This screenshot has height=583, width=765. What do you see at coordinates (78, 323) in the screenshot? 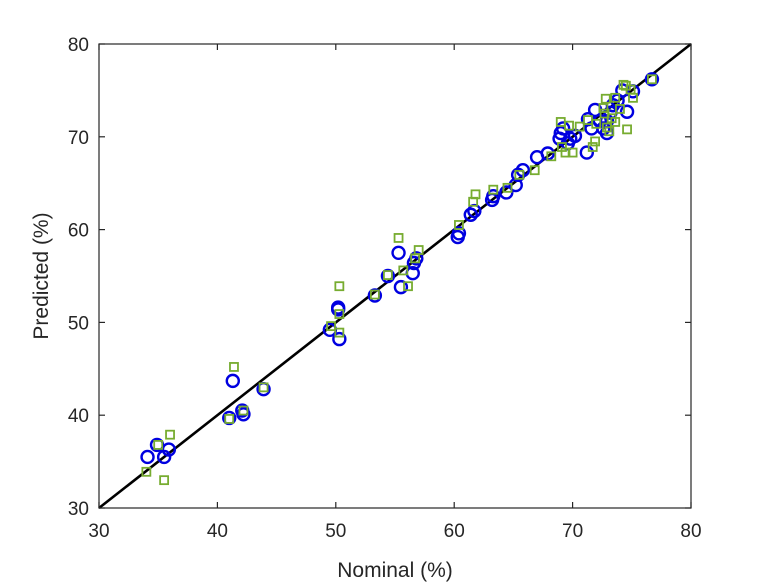
I see `y-tick-label: 50` at bounding box center [78, 323].